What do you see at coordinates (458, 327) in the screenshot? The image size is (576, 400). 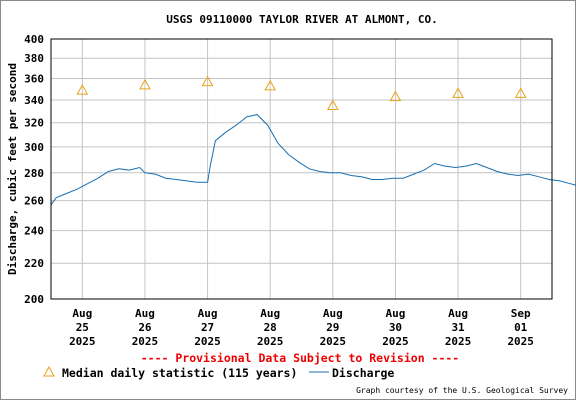 I see `x-tick-label: 31` at bounding box center [458, 327].